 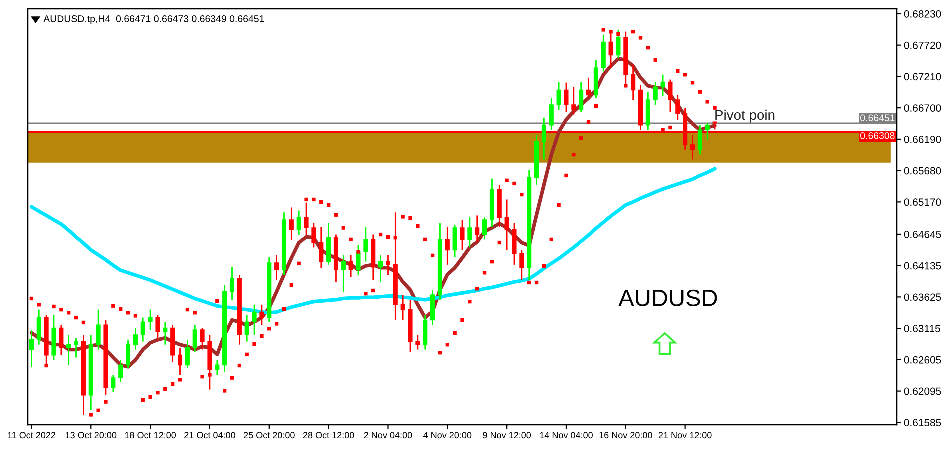 What do you see at coordinates (388, 435) in the screenshot?
I see `x-tick-label: 2 Nov 04:00` at bounding box center [388, 435].